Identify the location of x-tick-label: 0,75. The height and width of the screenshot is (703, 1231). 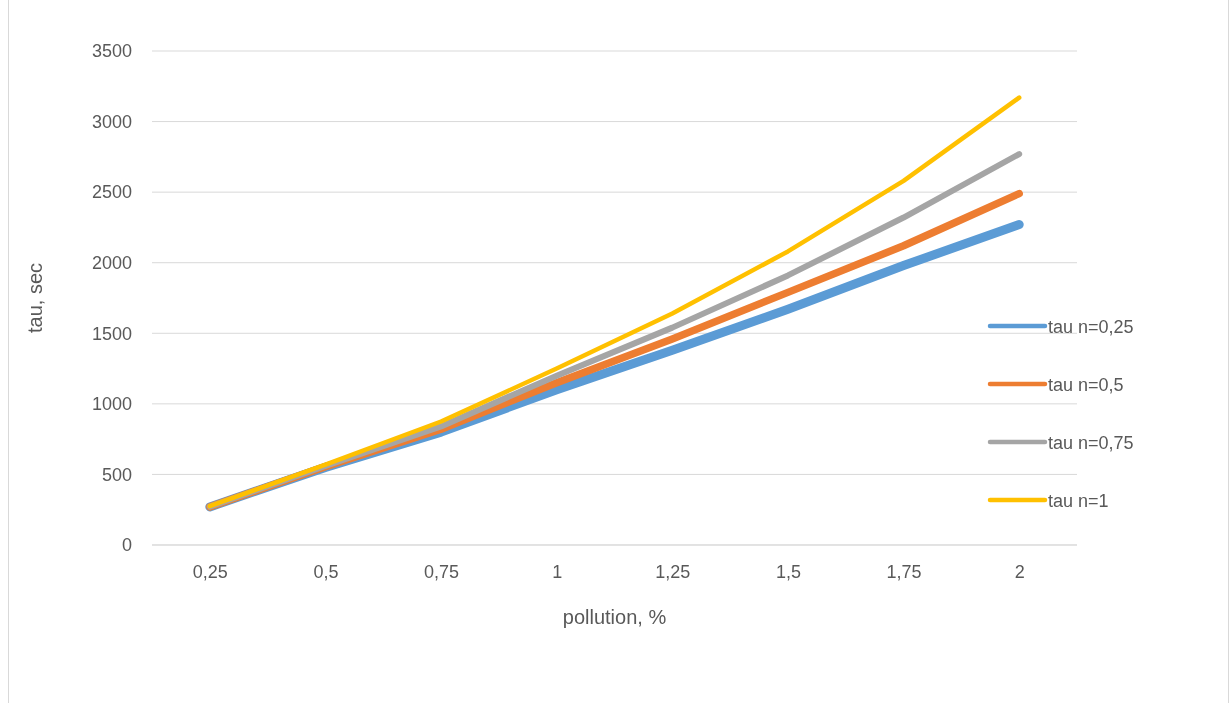
(442, 571).